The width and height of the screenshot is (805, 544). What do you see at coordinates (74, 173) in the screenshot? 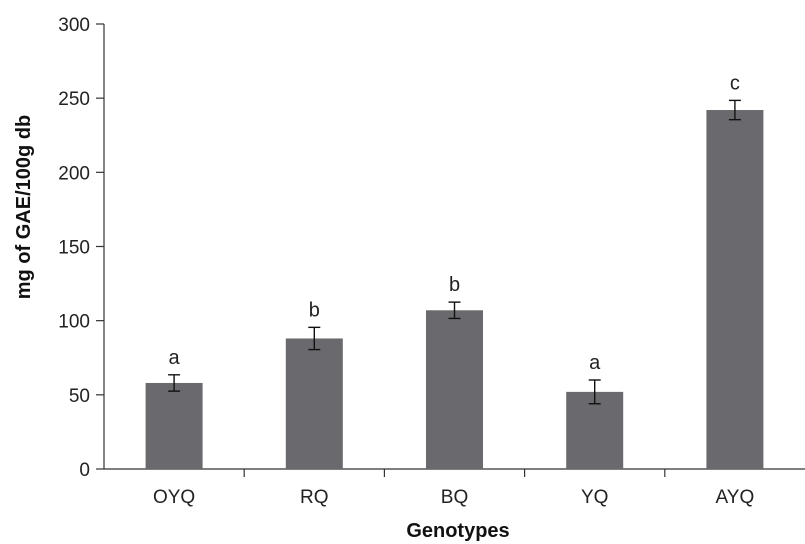
I see `y-tick-label: 200` at bounding box center [74, 173].